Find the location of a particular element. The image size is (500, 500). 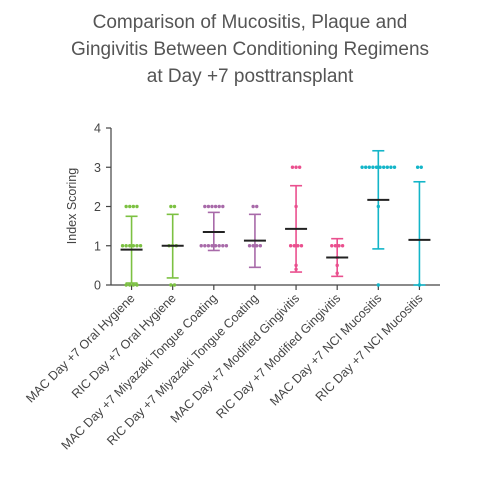

chart-title-line: at Day +7 posttransplant is located at coordinates (250, 76).